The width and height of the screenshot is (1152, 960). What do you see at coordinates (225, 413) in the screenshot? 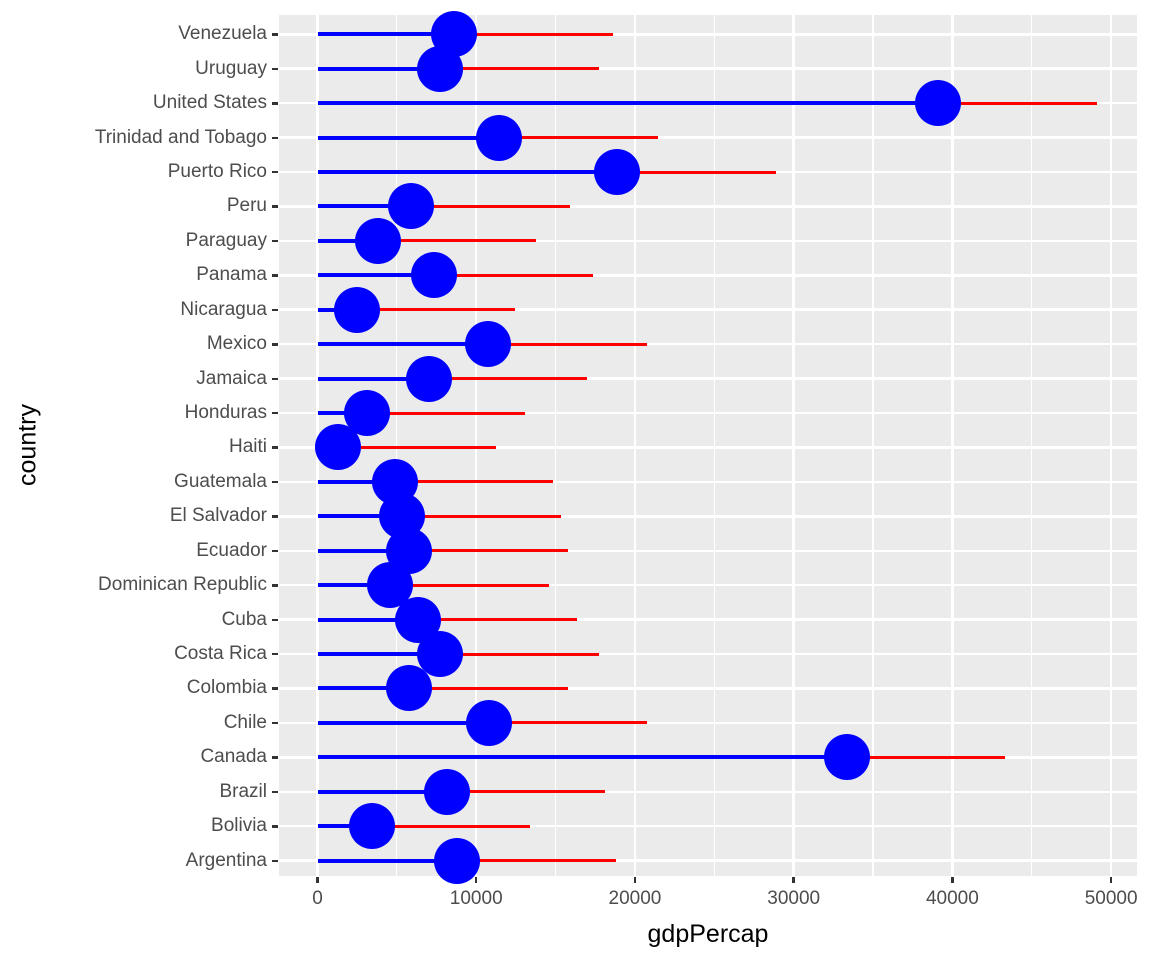
I see `y-tick-label: Honduras` at bounding box center [225, 413].